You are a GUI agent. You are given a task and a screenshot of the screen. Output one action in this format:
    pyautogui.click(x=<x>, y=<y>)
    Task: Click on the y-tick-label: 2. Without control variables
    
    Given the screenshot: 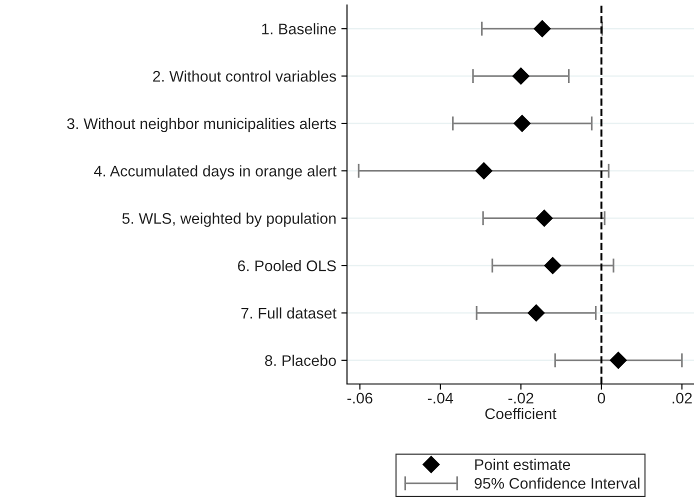 What is the action you would take?
    pyautogui.click(x=244, y=76)
    